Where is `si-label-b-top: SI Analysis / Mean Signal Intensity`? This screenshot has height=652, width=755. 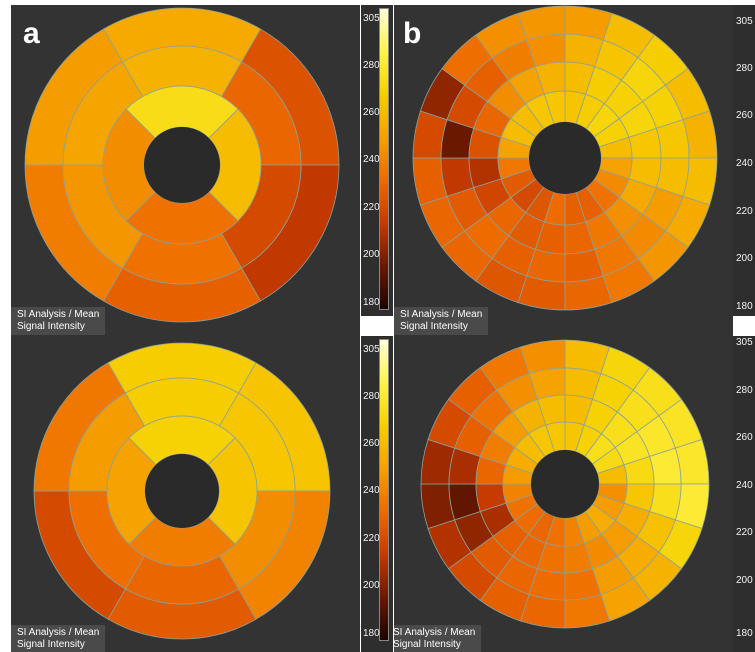 si-label-b-top: SI Analysis / Mean Signal Intensity is located at coordinates (441, 321).